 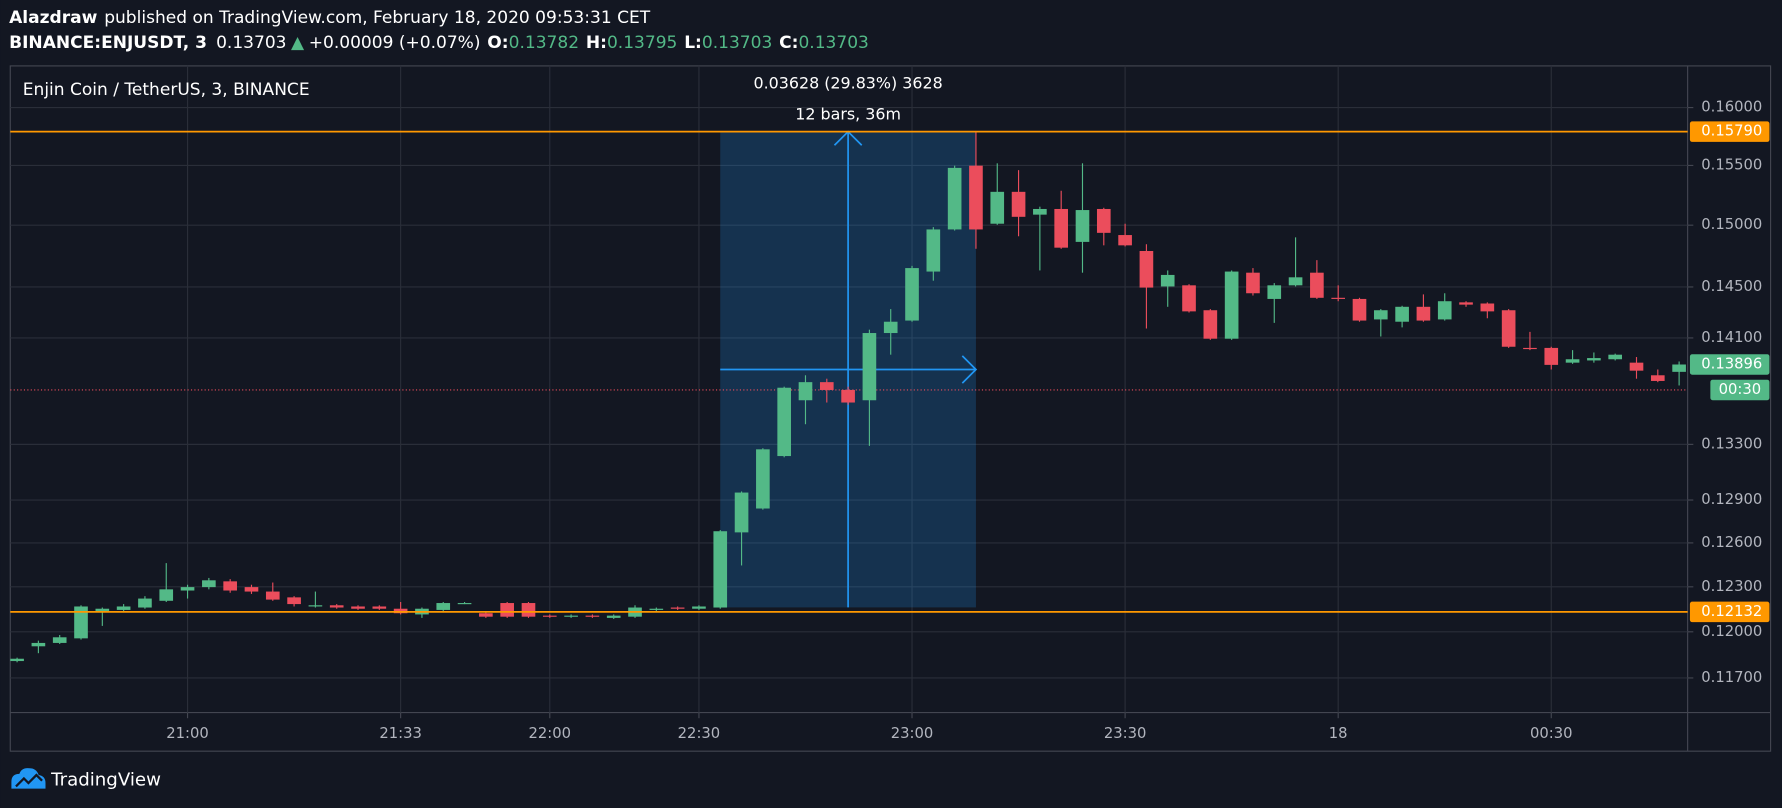 What do you see at coordinates (1729, 364) in the screenshot?
I see `last-price-box` at bounding box center [1729, 364].